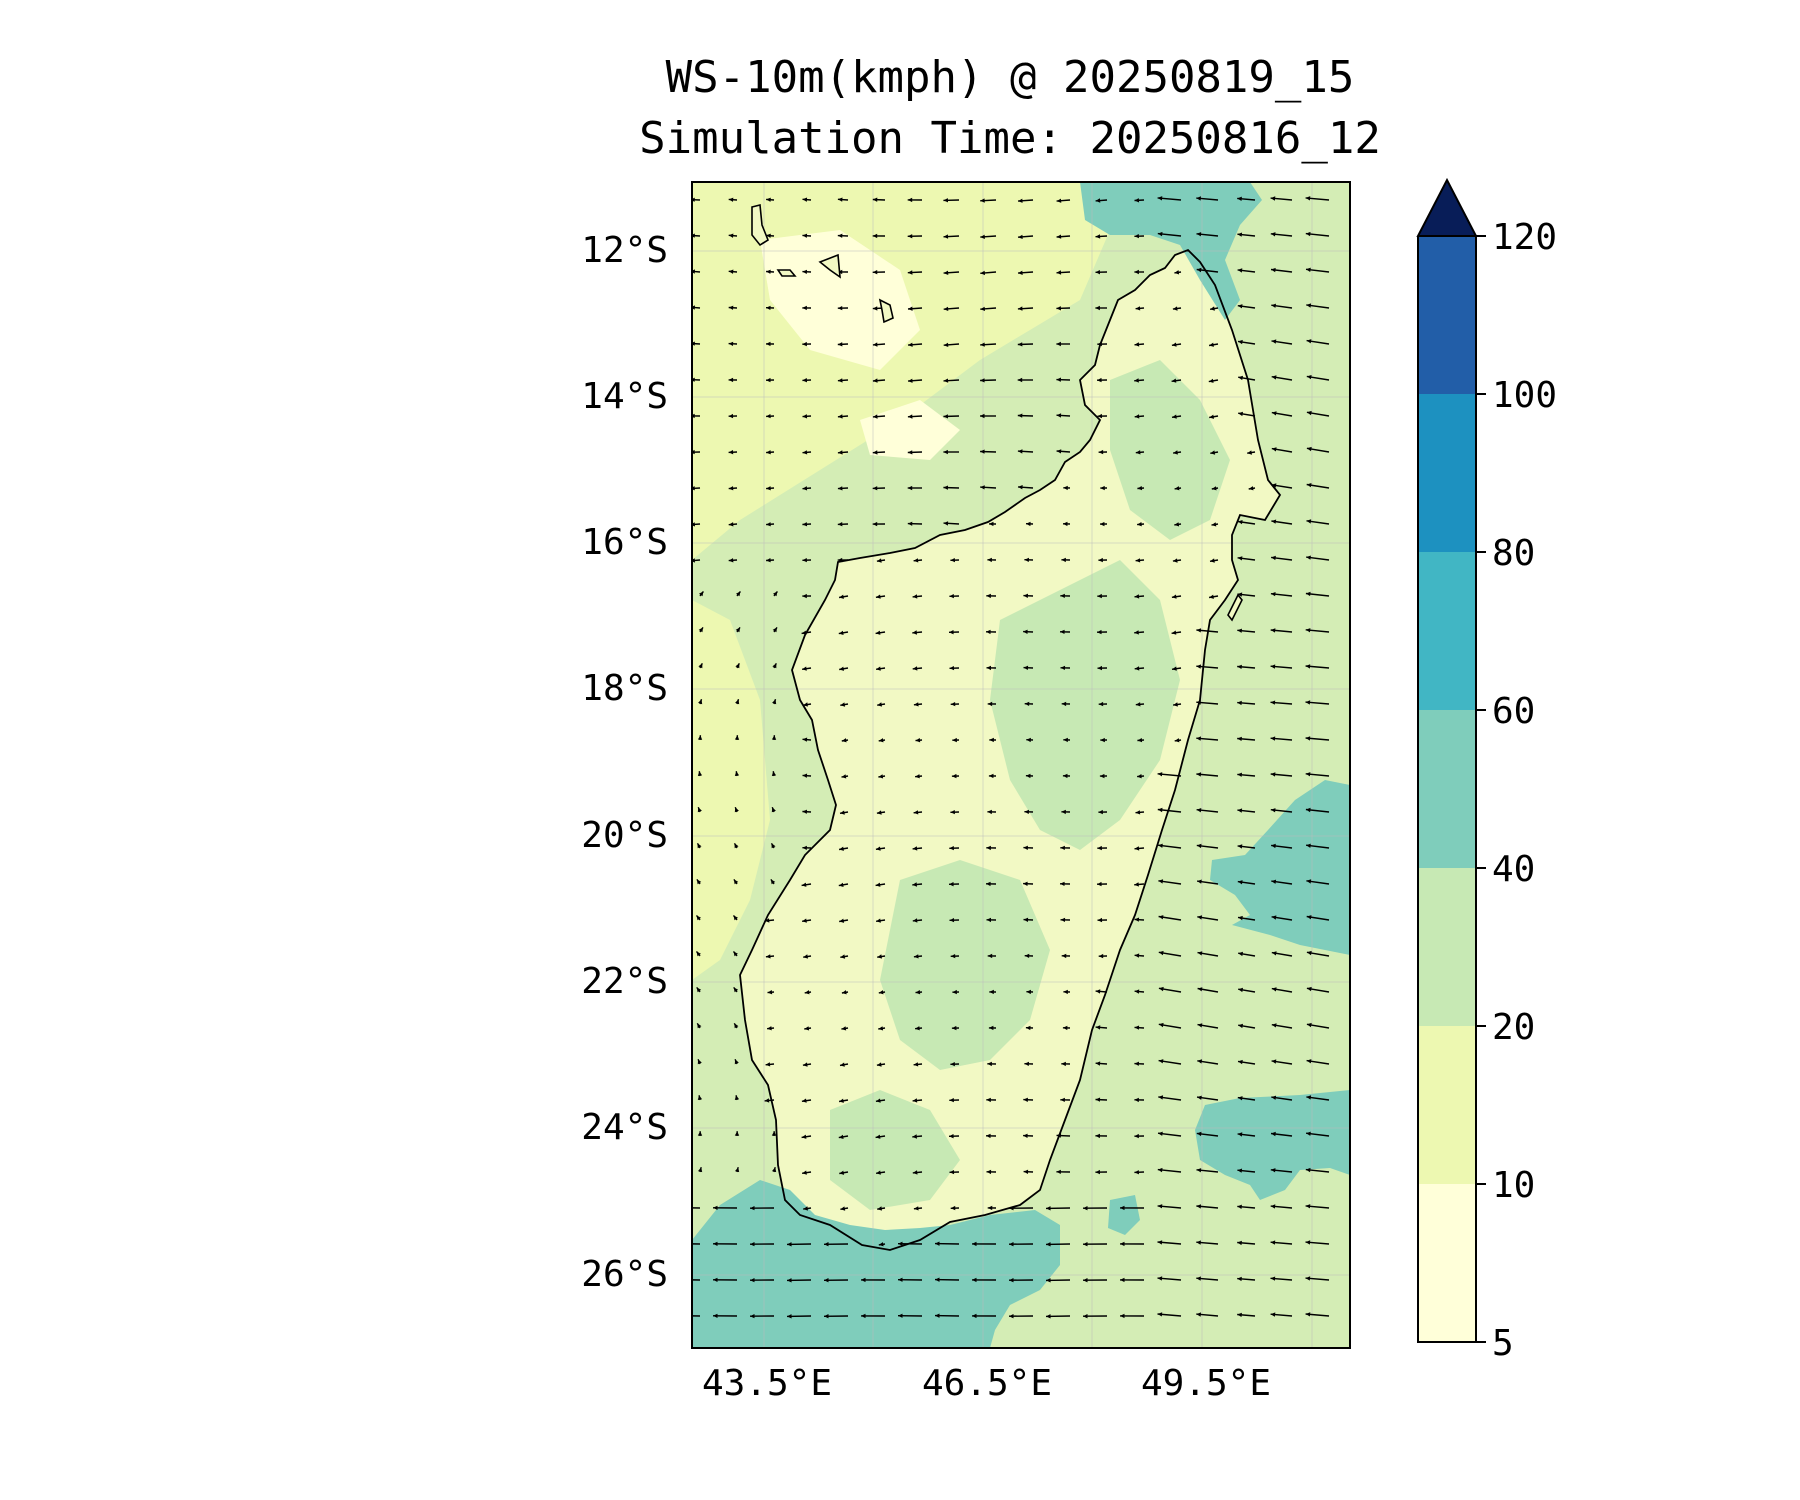  What do you see at coordinates (1513, 711) in the screenshot?
I see `colorbar-label: 60` at bounding box center [1513, 711].